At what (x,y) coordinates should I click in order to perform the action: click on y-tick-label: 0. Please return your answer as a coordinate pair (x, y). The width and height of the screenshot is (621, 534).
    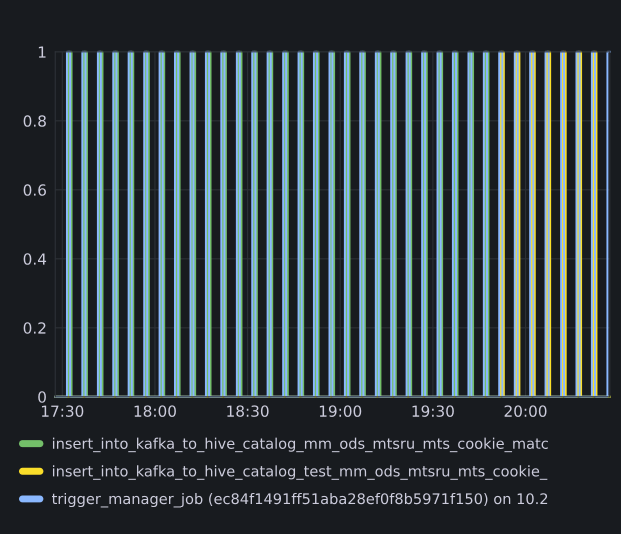
    Looking at the image, I should click on (42, 397).